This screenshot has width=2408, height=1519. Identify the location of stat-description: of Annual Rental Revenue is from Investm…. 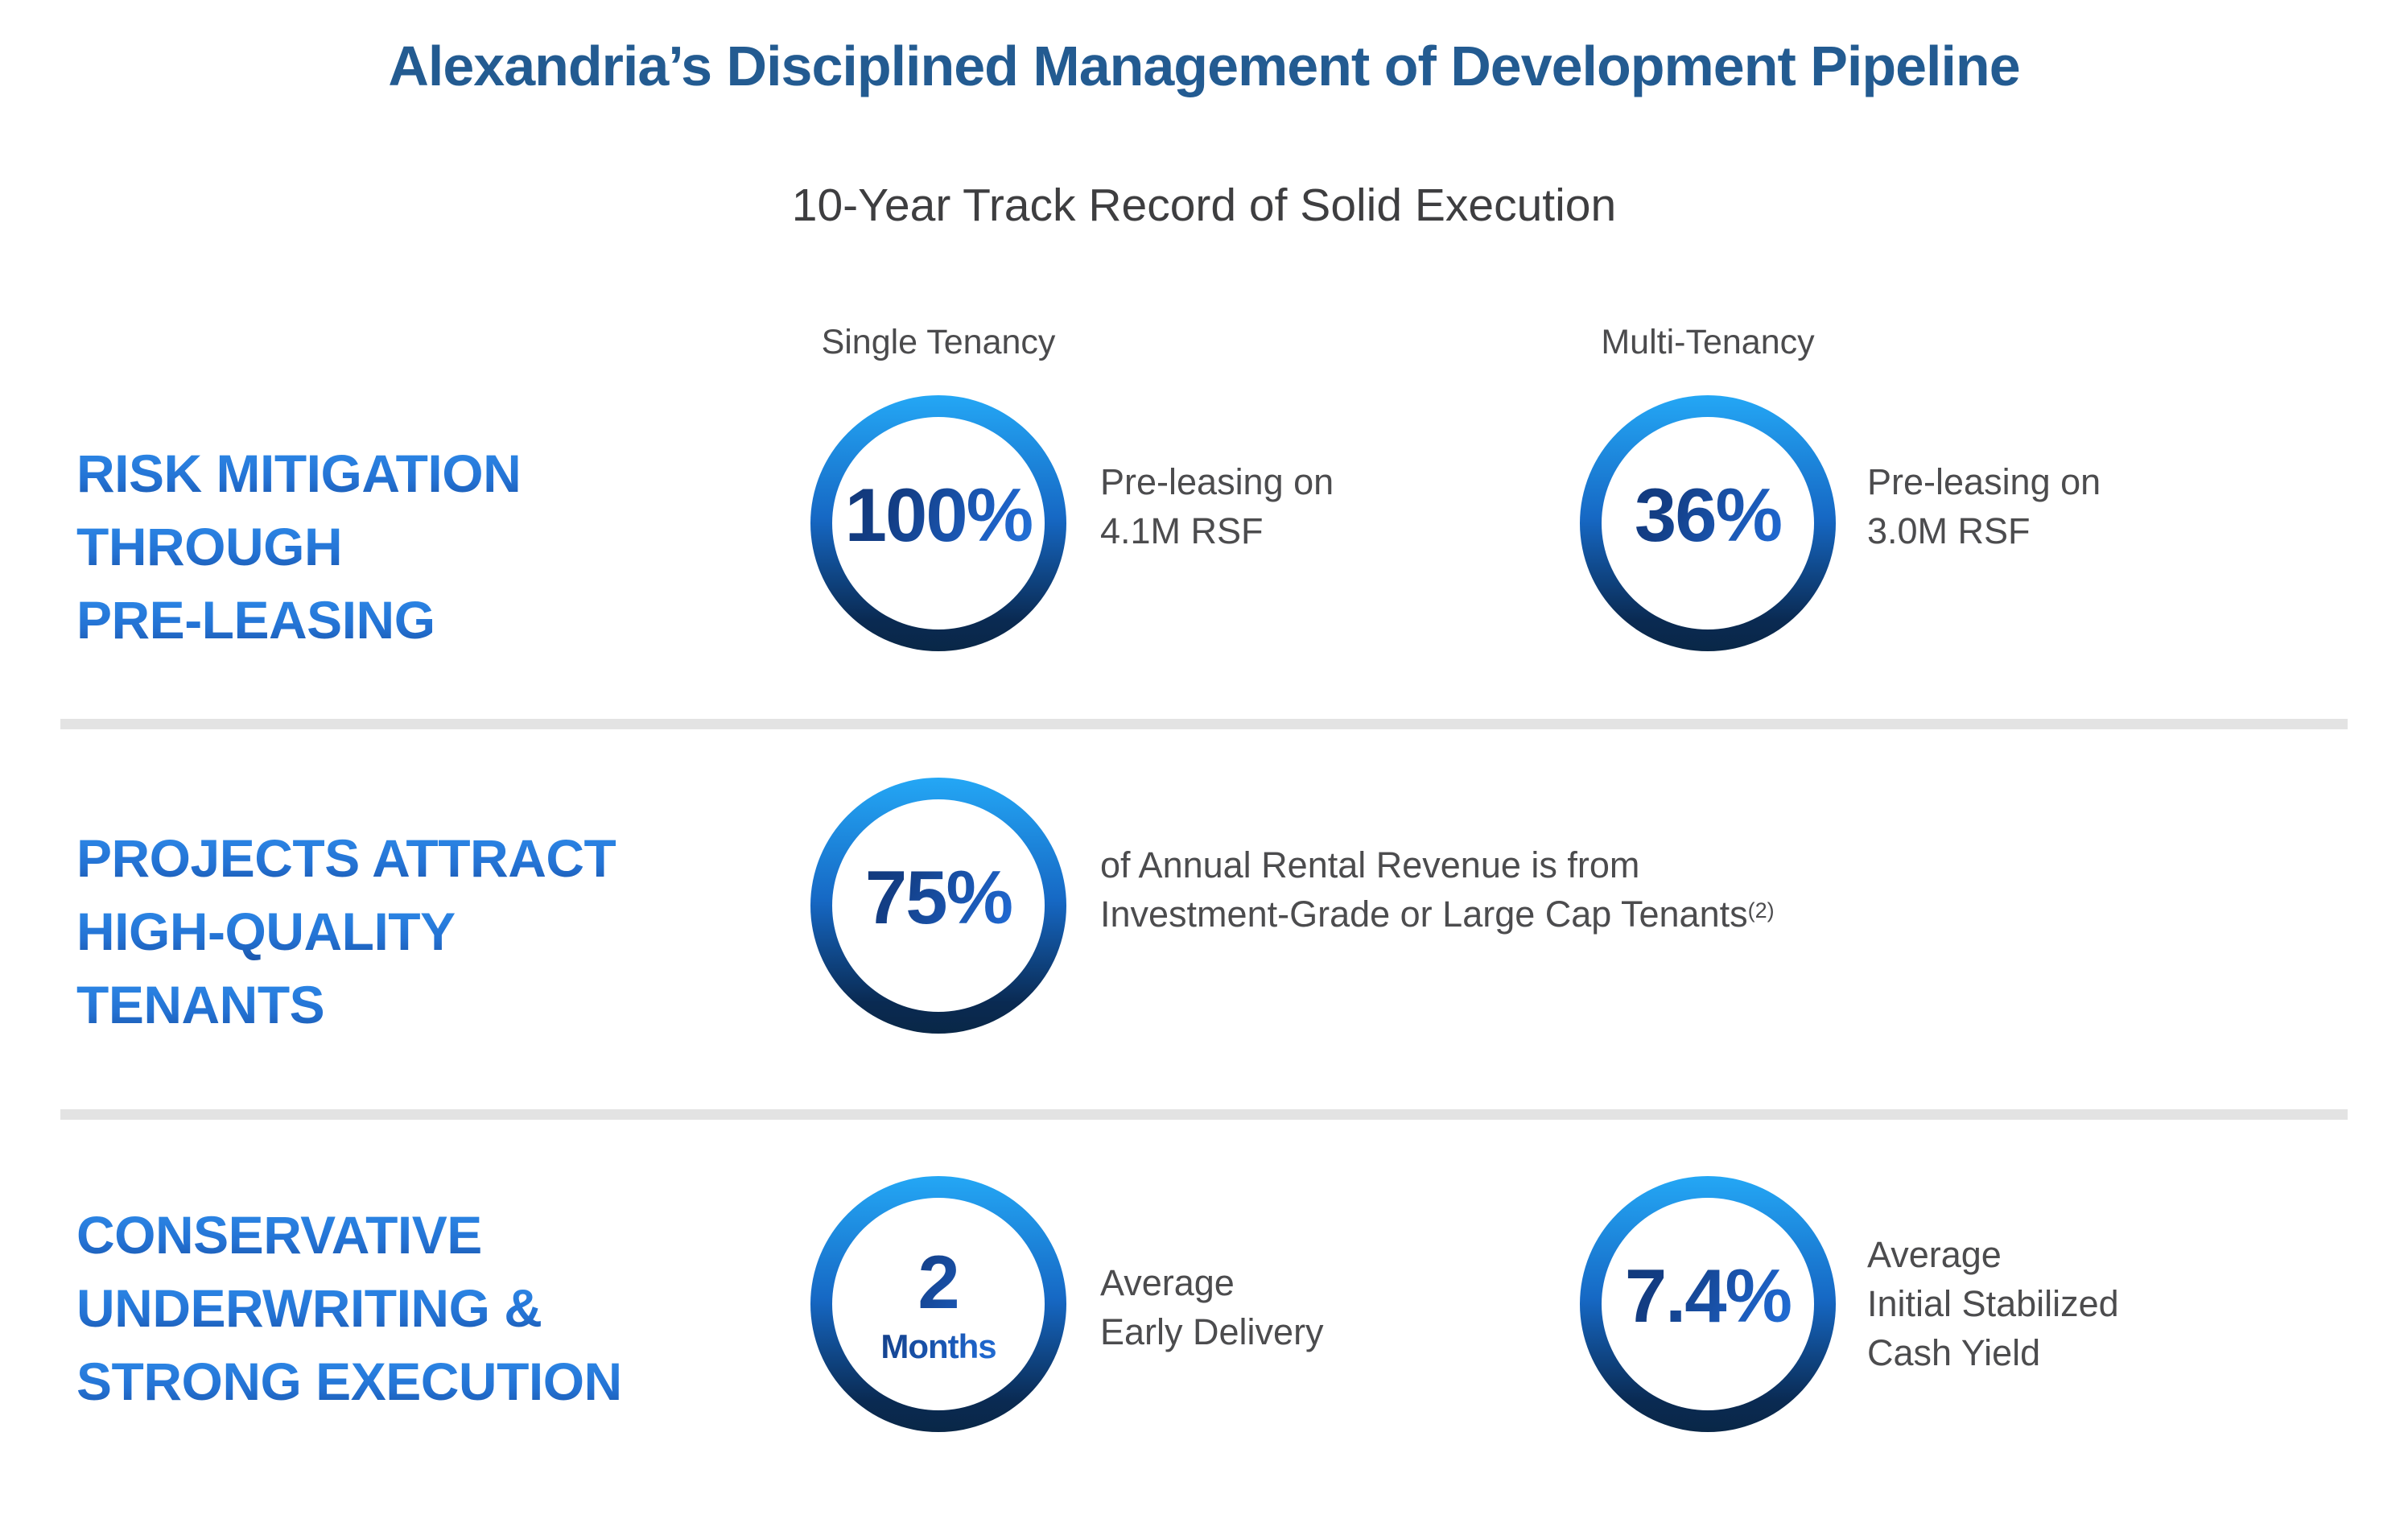
(1437, 892).